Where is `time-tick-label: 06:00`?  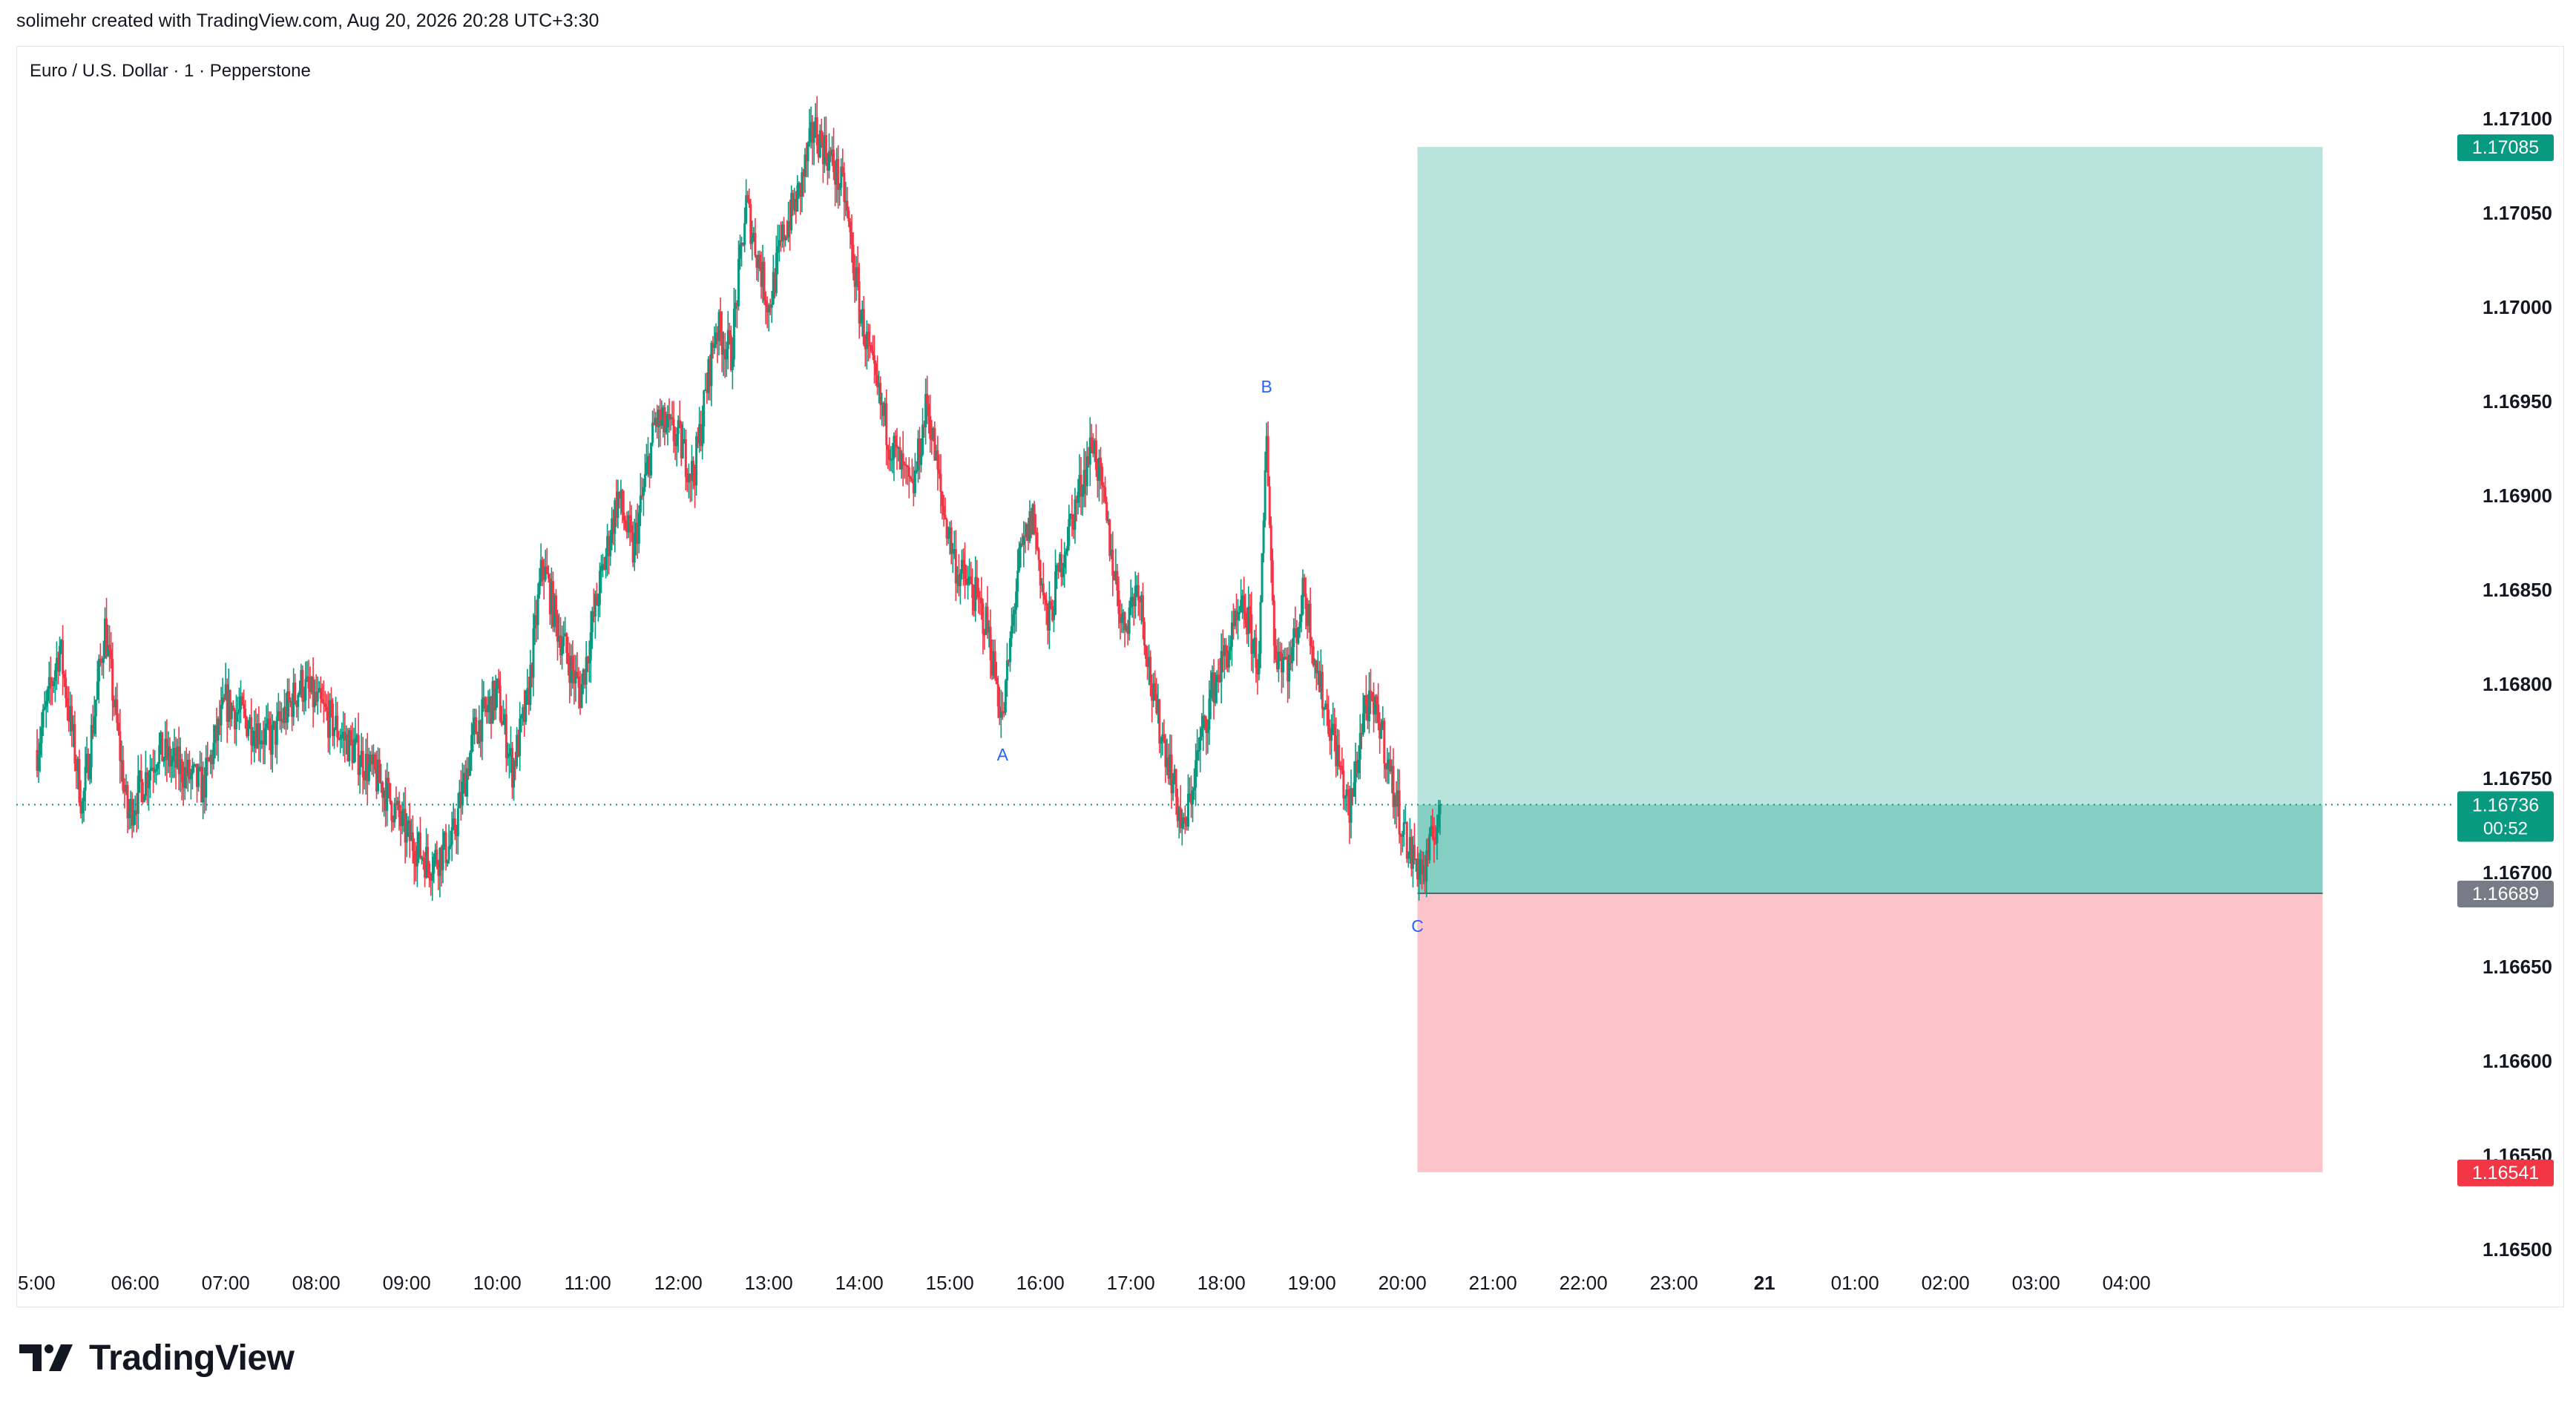 time-tick-label: 06:00 is located at coordinates (135, 1283).